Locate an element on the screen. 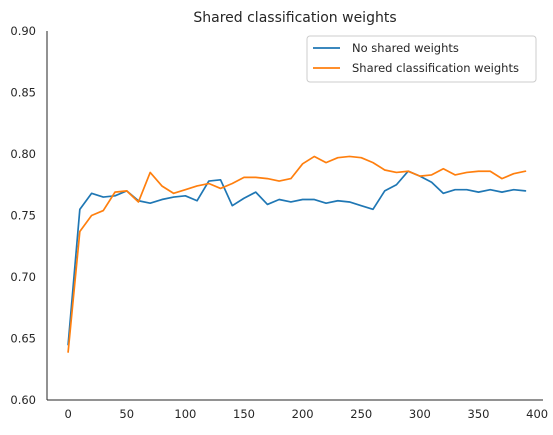  legend-box is located at coordinates (421, 59).